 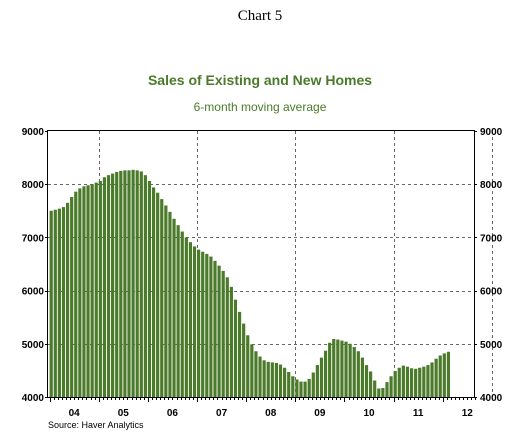 I want to click on x-tick-label: 04, so click(x=75, y=413).